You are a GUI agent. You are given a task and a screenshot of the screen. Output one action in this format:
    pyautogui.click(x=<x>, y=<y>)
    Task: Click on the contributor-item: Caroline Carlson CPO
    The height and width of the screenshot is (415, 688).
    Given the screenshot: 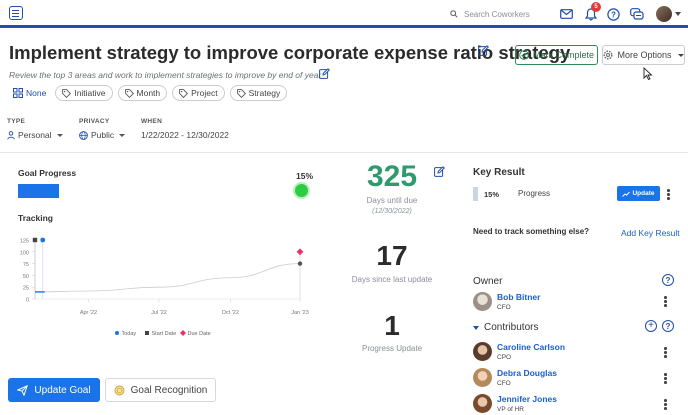 What is the action you would take?
    pyautogui.click(x=579, y=353)
    